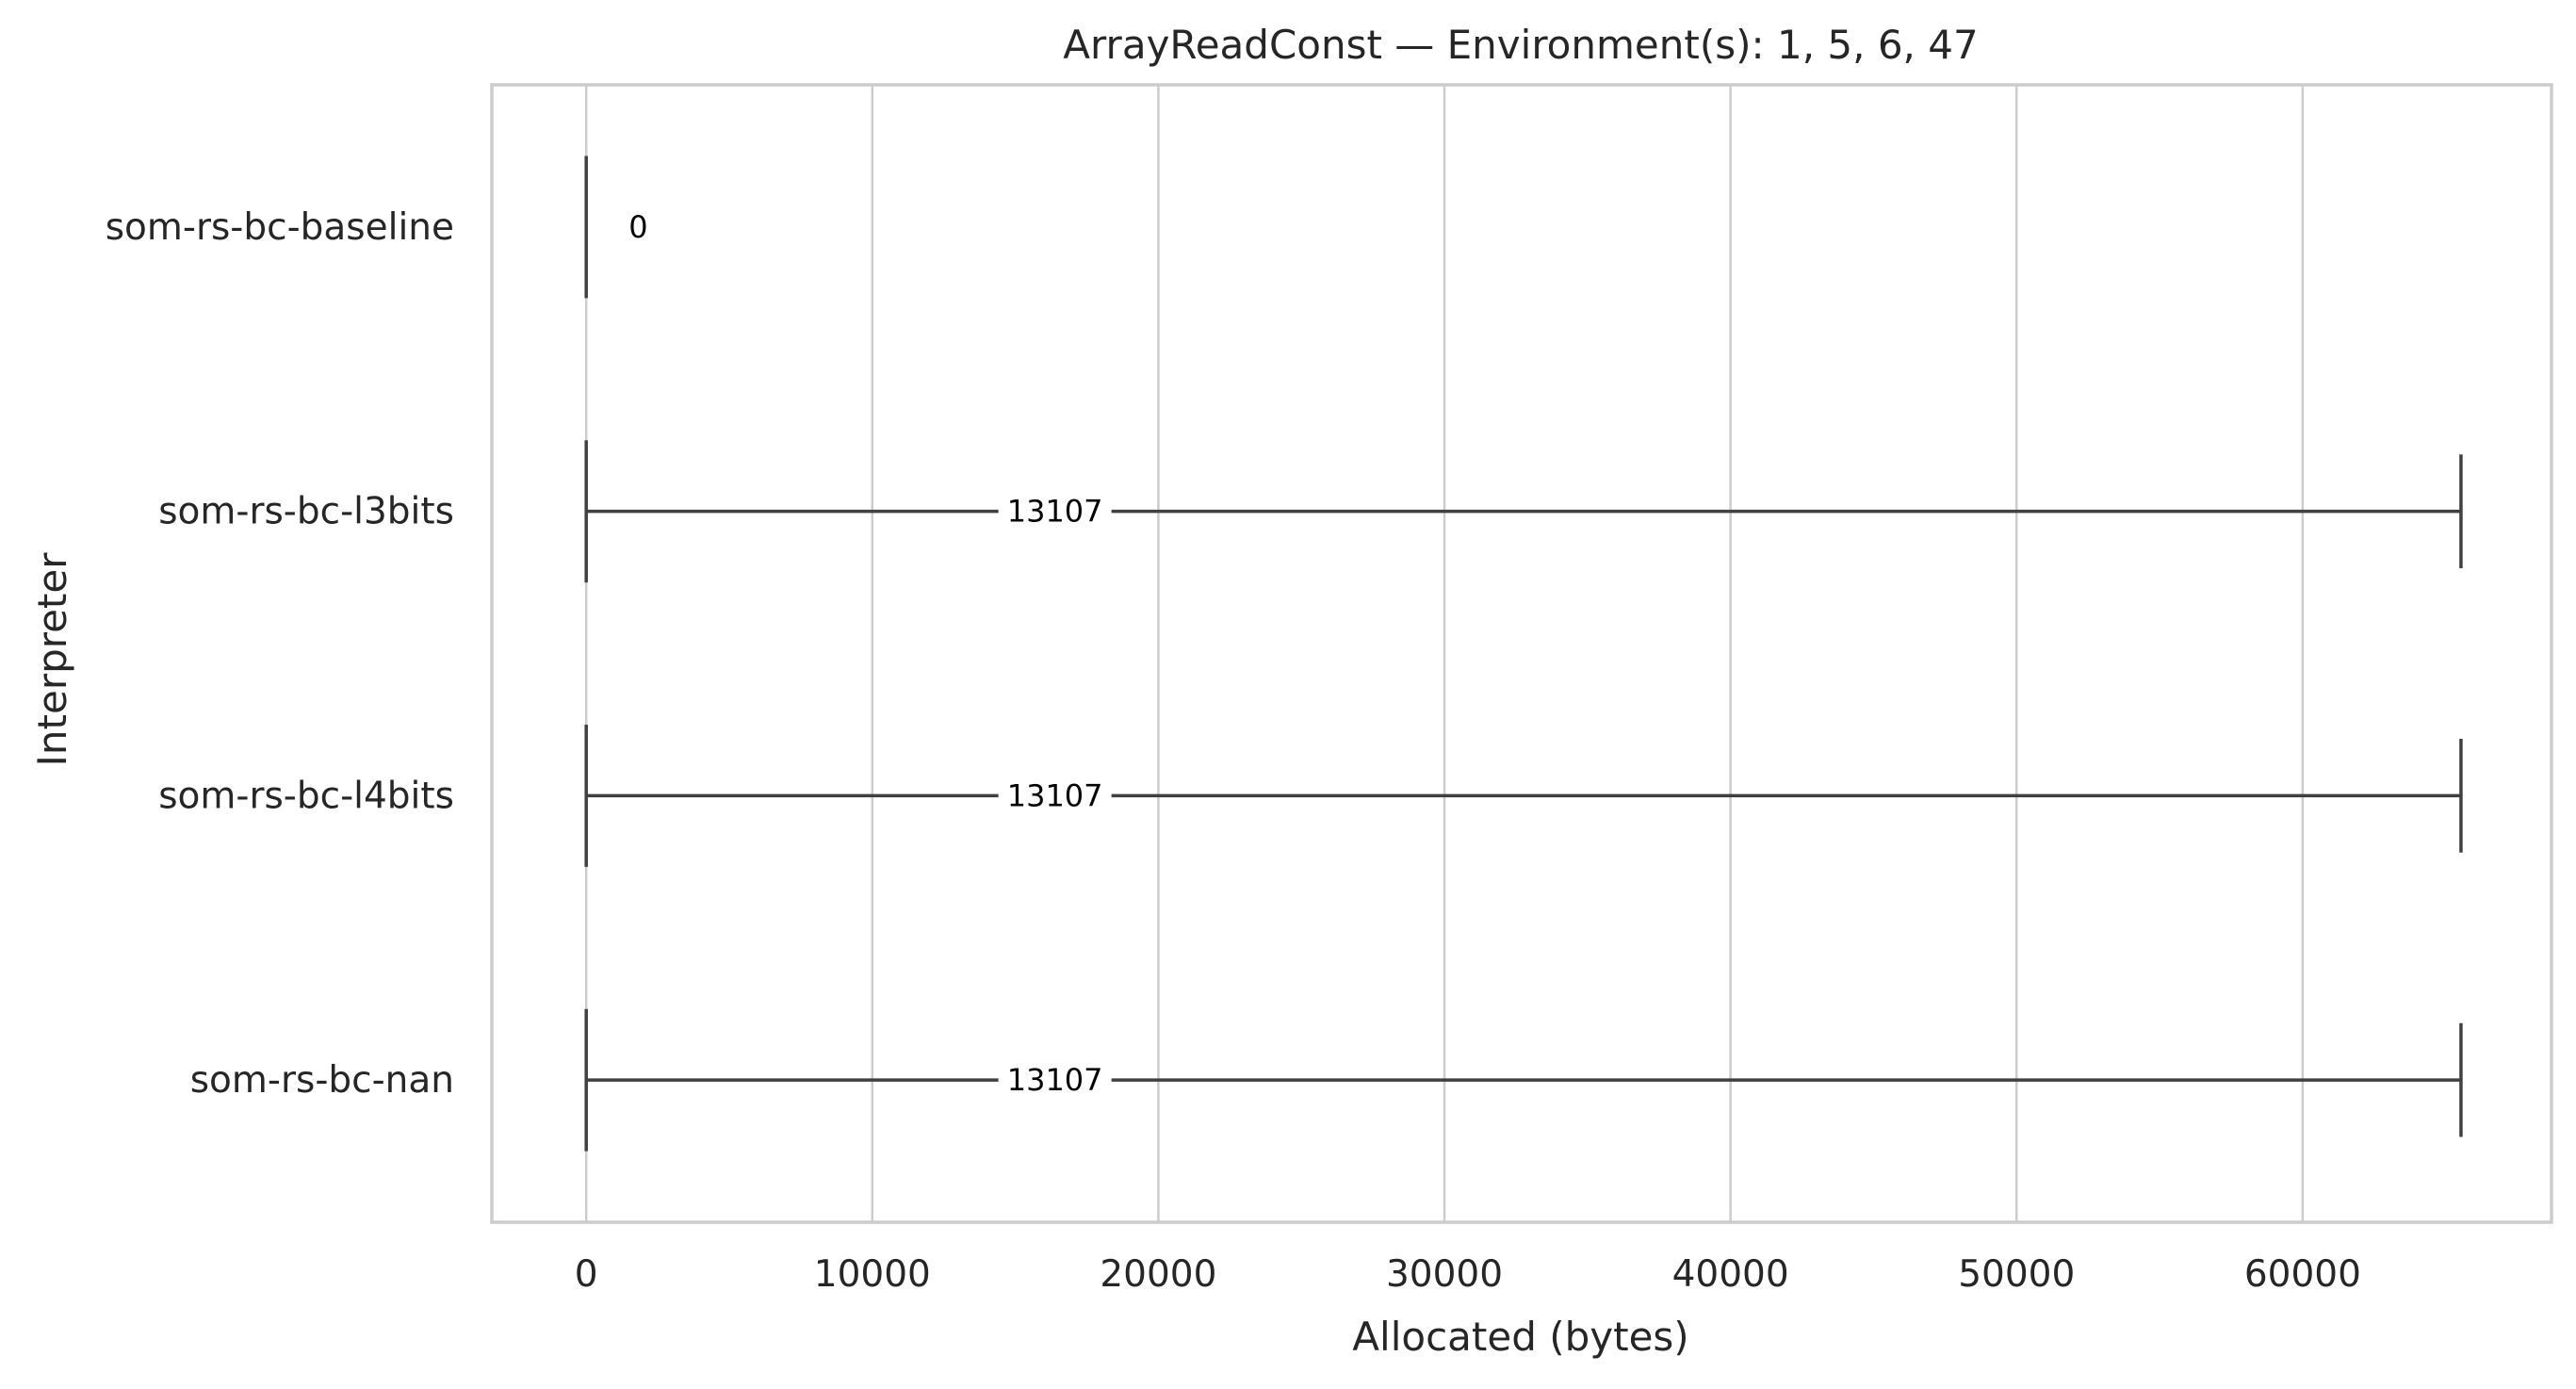 This screenshot has width=2576, height=1389. What do you see at coordinates (1523, 795) in the screenshot?
I see `box-som-rs-bc-l4bits: 13107` at bounding box center [1523, 795].